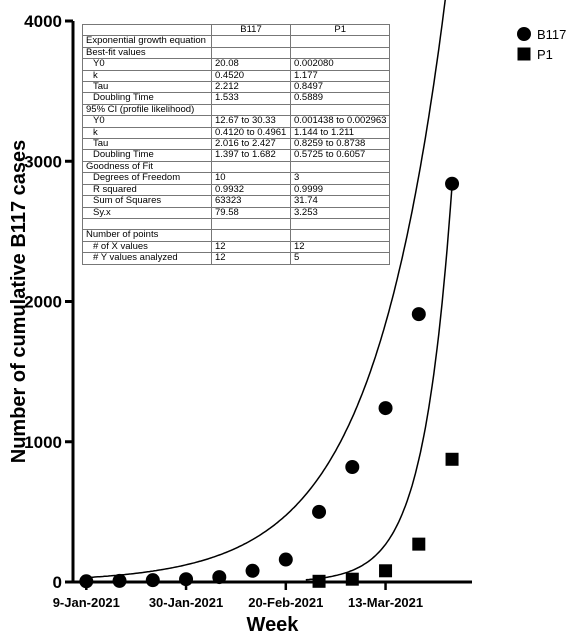 The width and height of the screenshot is (574, 640). I want to click on results-p1-cell: 5, so click(340, 258).